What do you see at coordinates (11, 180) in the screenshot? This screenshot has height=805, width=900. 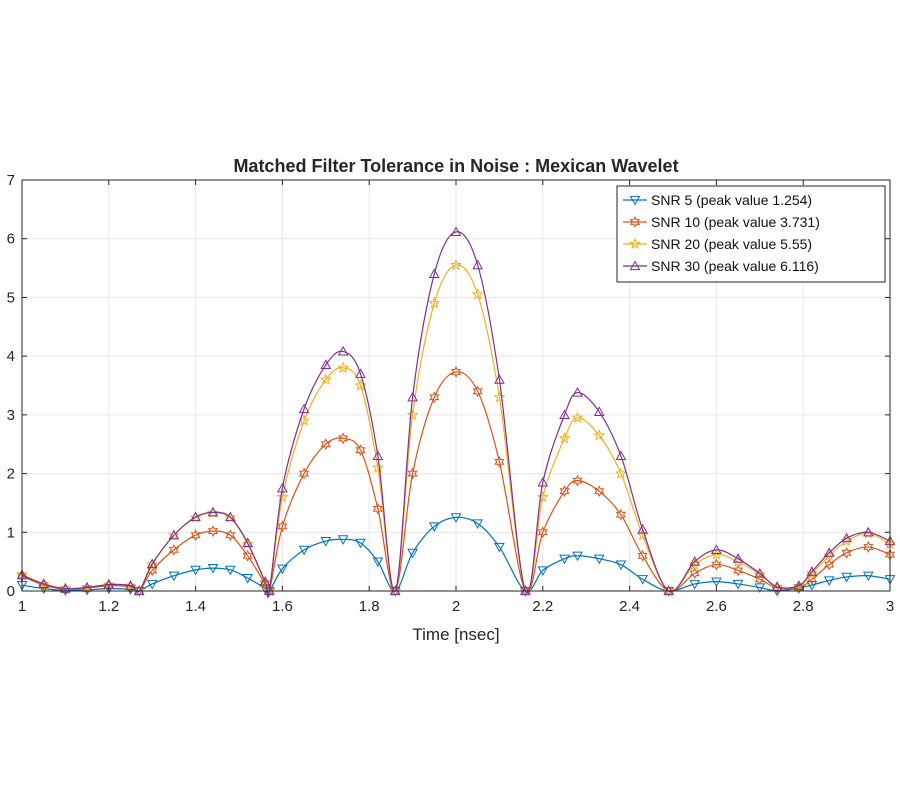 I see `y-tick-label: 7` at bounding box center [11, 180].